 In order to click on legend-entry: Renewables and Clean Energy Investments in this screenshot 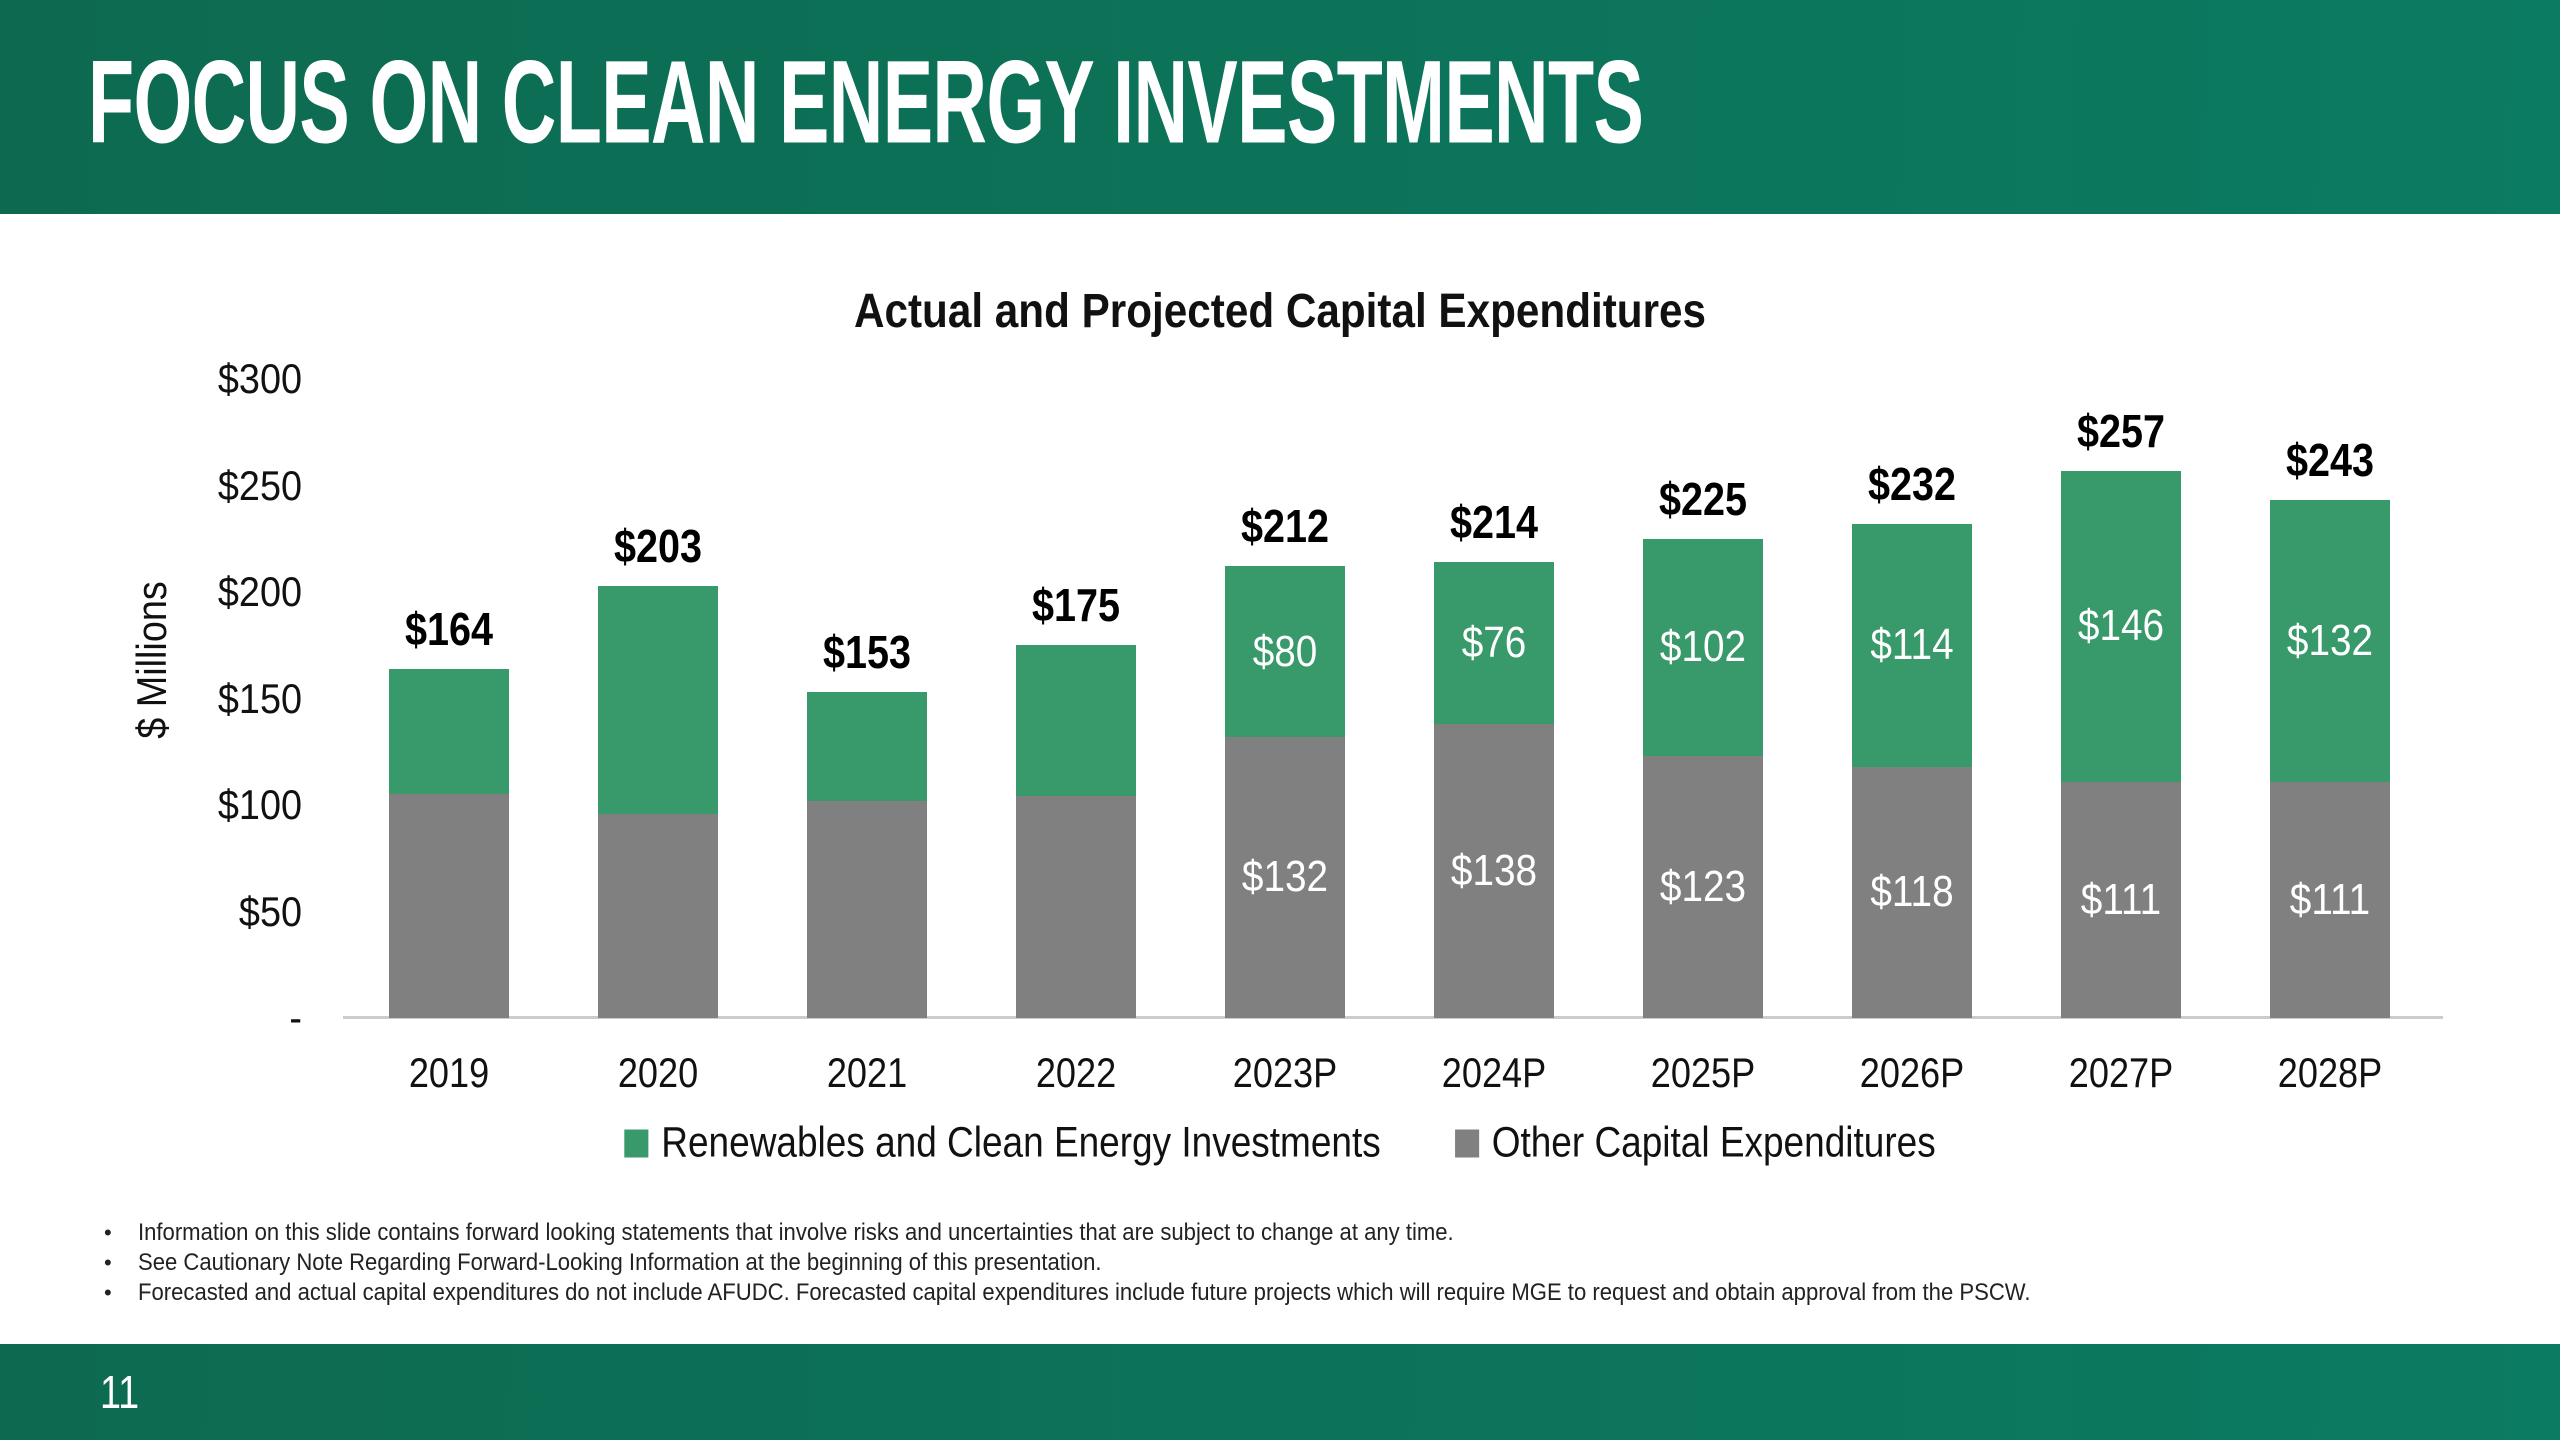, I will do `click(1002, 1142)`.